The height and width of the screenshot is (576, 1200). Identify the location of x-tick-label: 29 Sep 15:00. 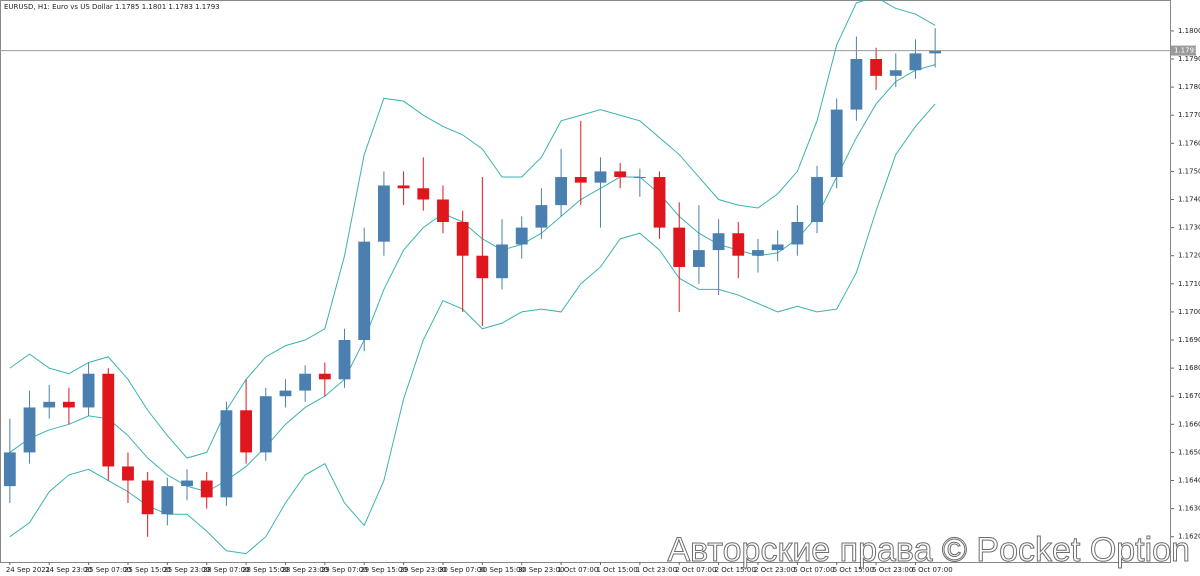
(383, 570).